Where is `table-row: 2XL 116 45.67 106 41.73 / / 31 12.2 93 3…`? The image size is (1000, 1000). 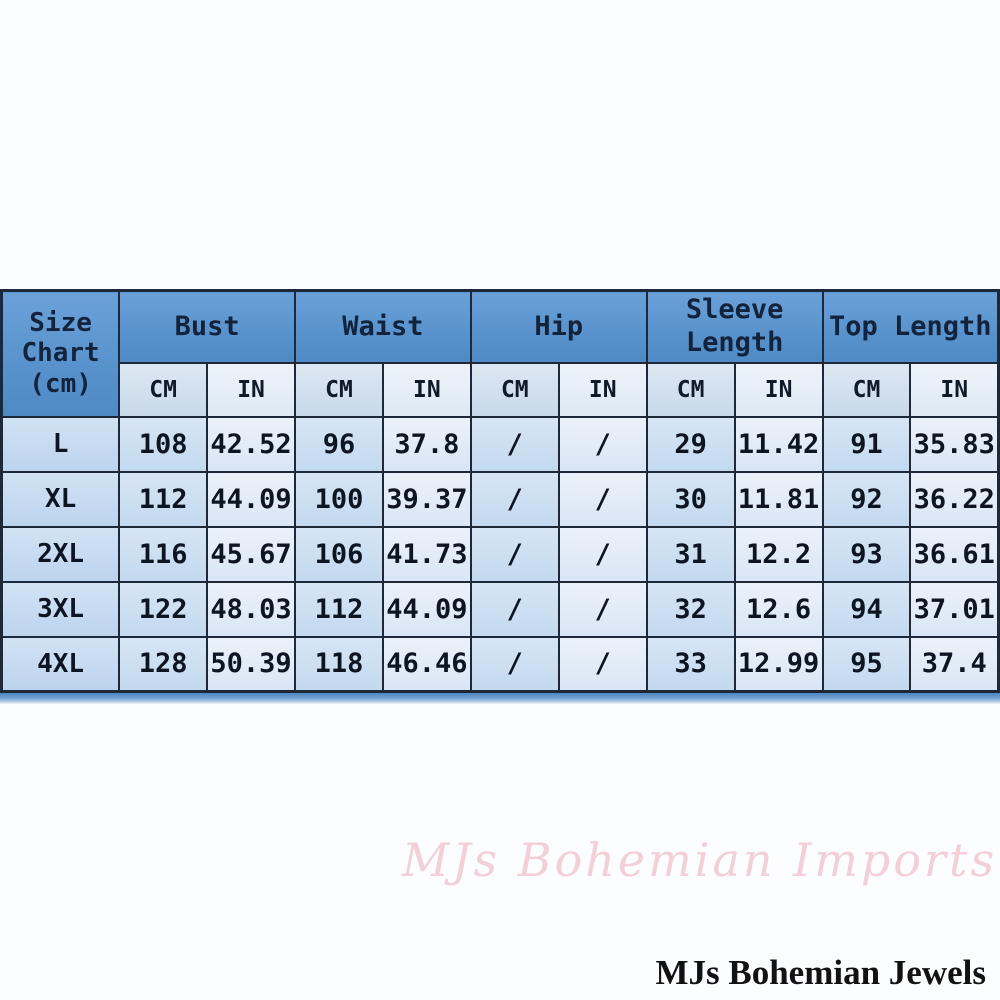
table-row: 2XL 116 45.67 106 41.73 / / 31 12.2 93 3… is located at coordinates (500, 554).